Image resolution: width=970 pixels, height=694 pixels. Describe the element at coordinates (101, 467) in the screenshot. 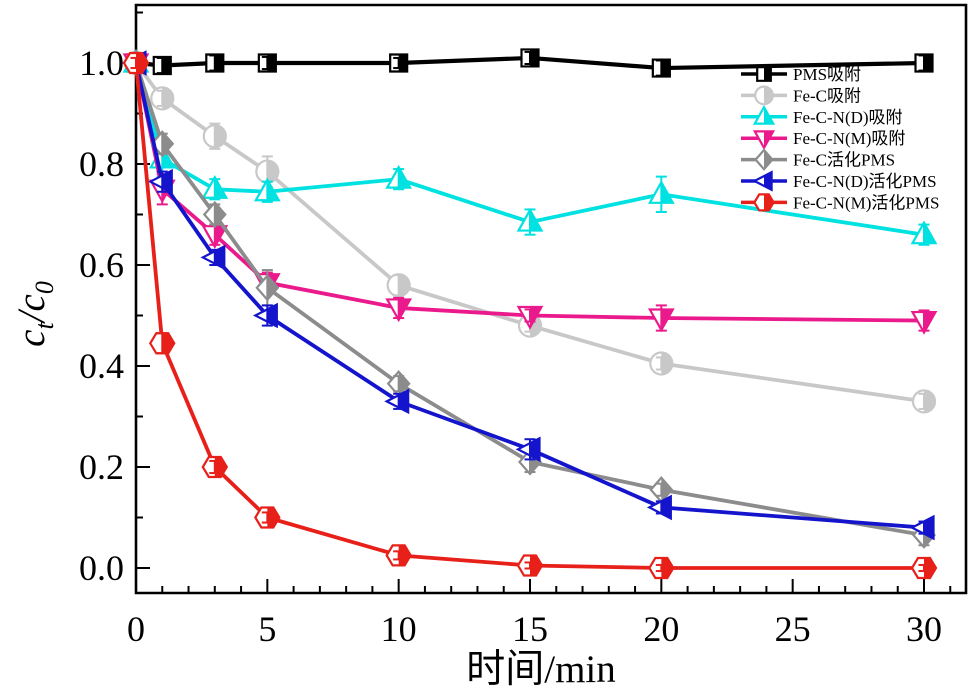

I see `y-tick-label: 0.2` at that location.